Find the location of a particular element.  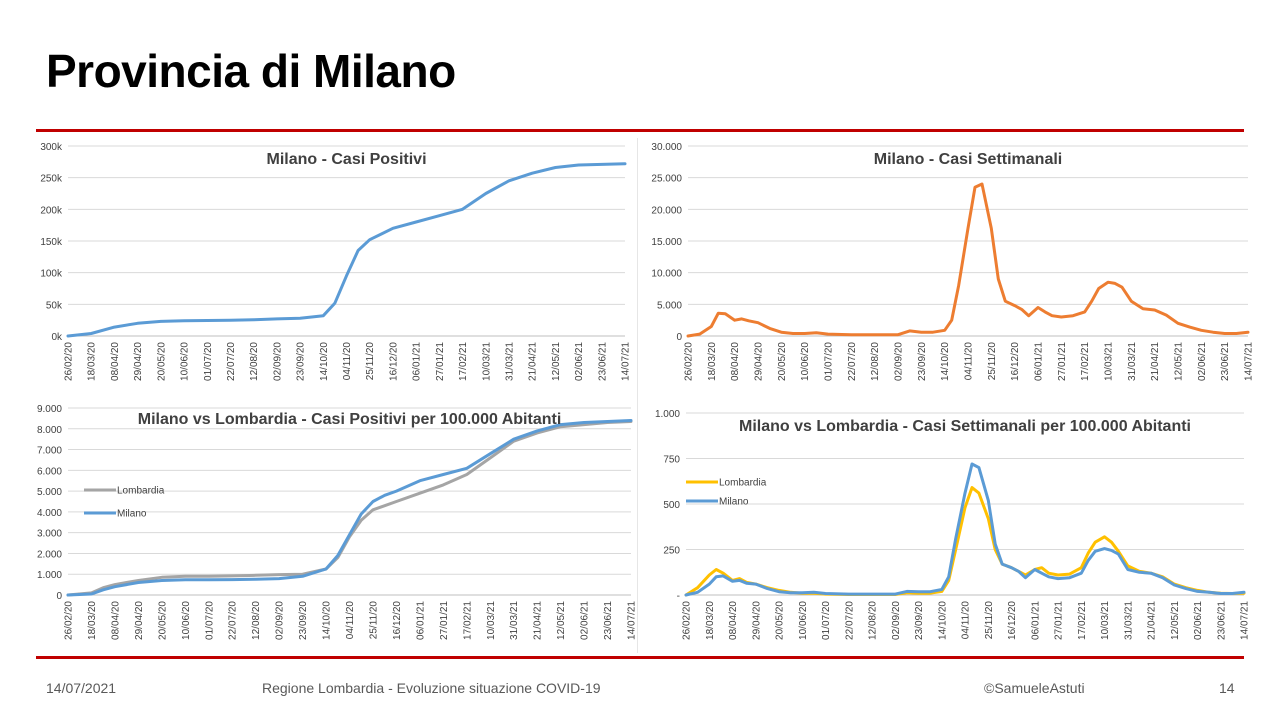

y-tick-label: 3.000 is located at coordinates (49, 534).